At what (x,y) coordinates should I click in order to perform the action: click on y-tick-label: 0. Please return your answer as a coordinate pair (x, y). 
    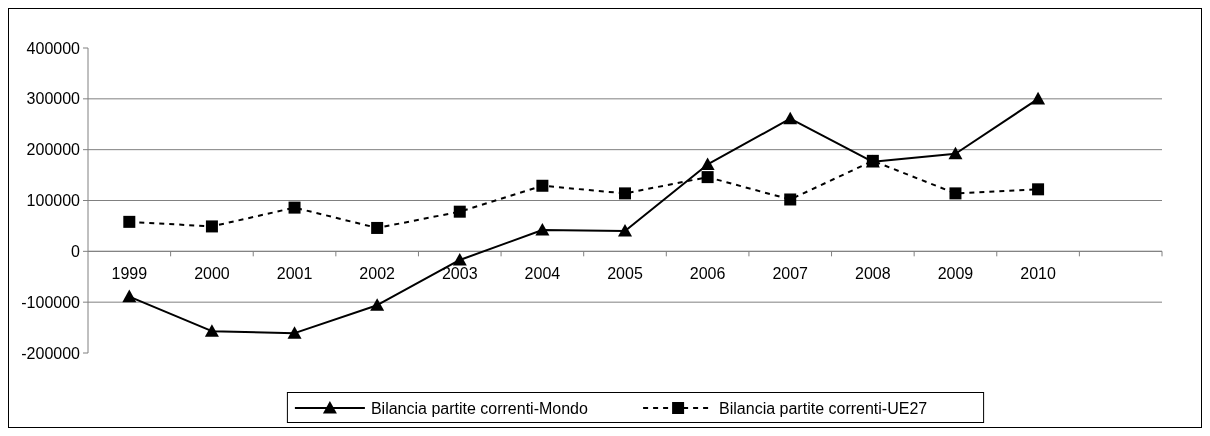
    Looking at the image, I should click on (76, 251).